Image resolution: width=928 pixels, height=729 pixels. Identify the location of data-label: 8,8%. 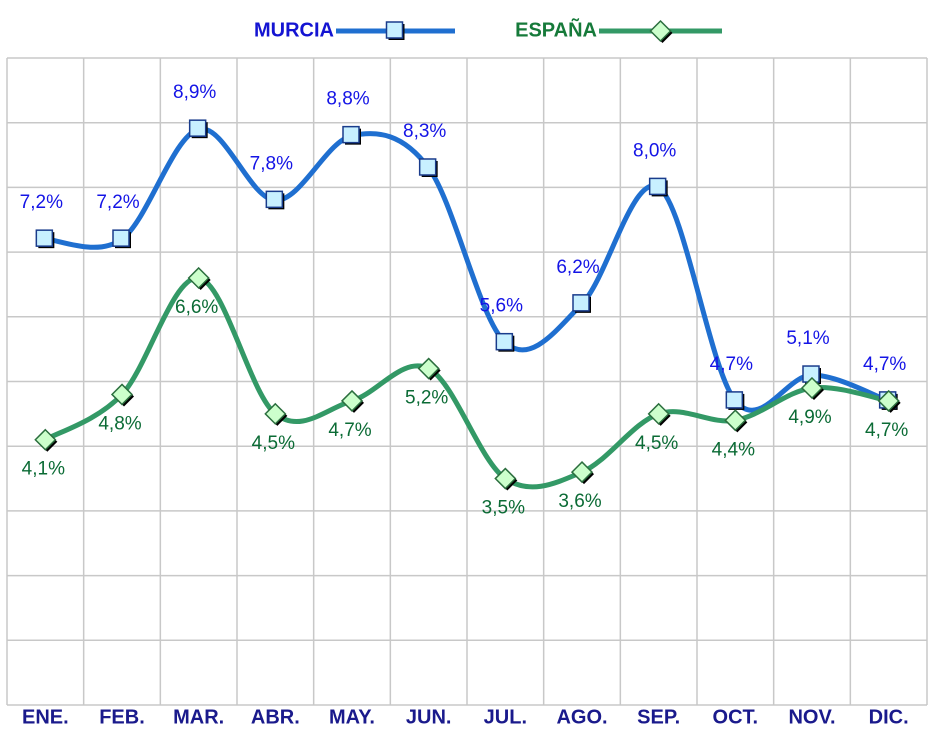
(347, 99).